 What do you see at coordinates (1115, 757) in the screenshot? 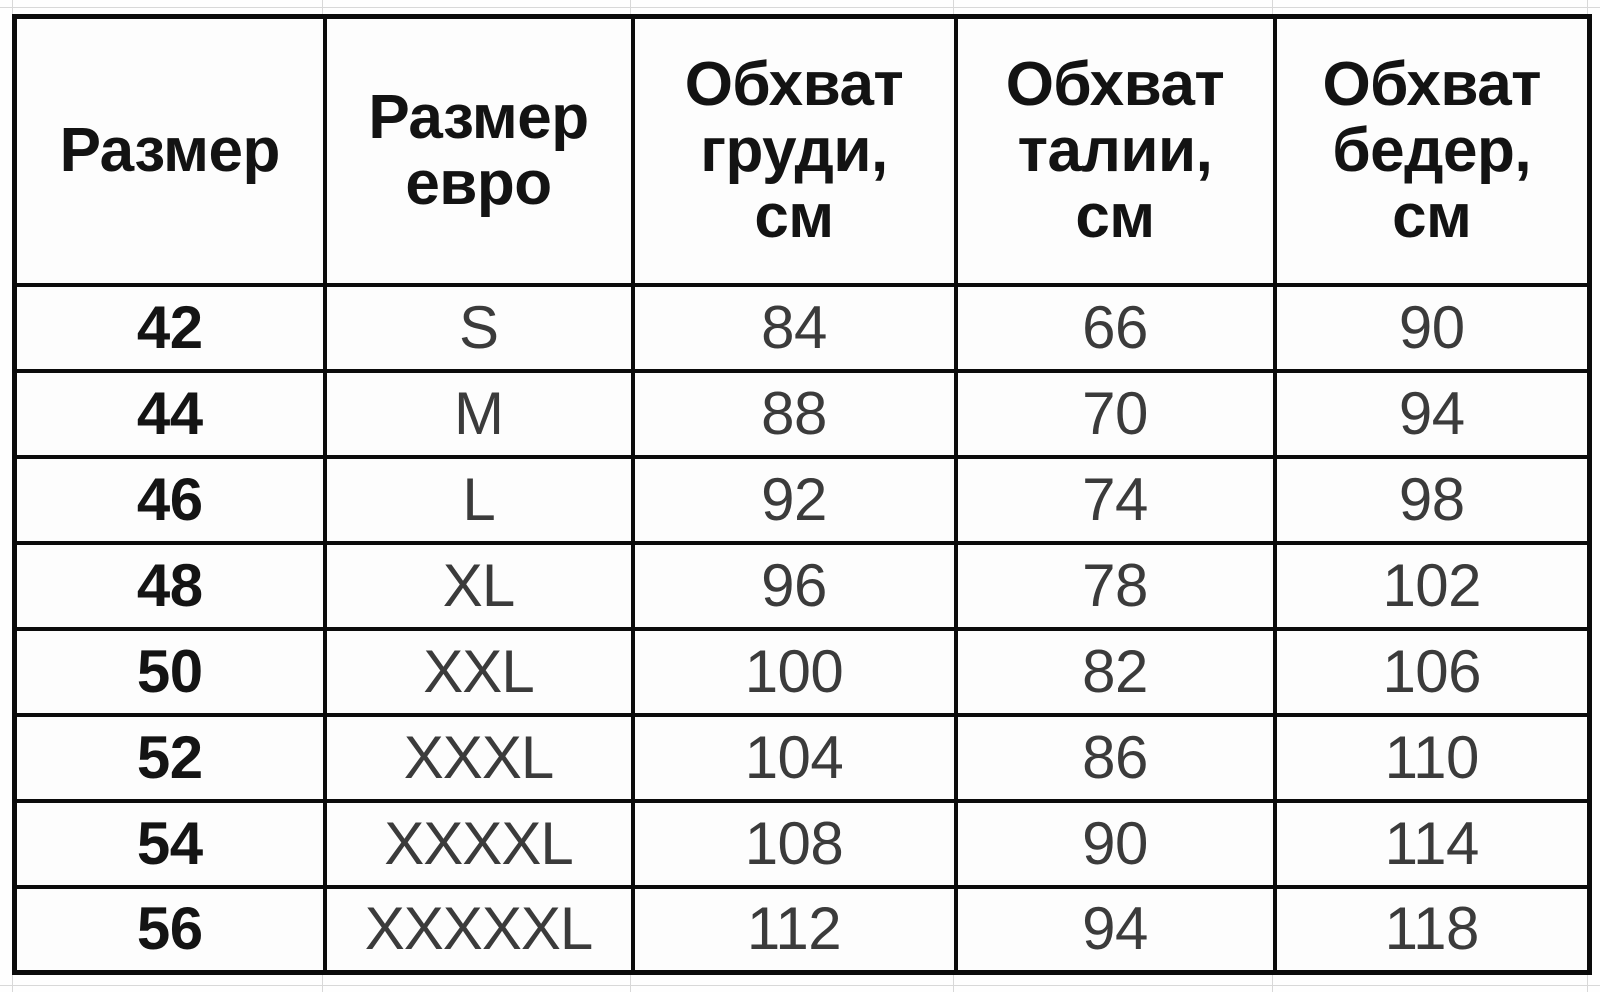
I see `cell-waist: 86` at bounding box center [1115, 757].